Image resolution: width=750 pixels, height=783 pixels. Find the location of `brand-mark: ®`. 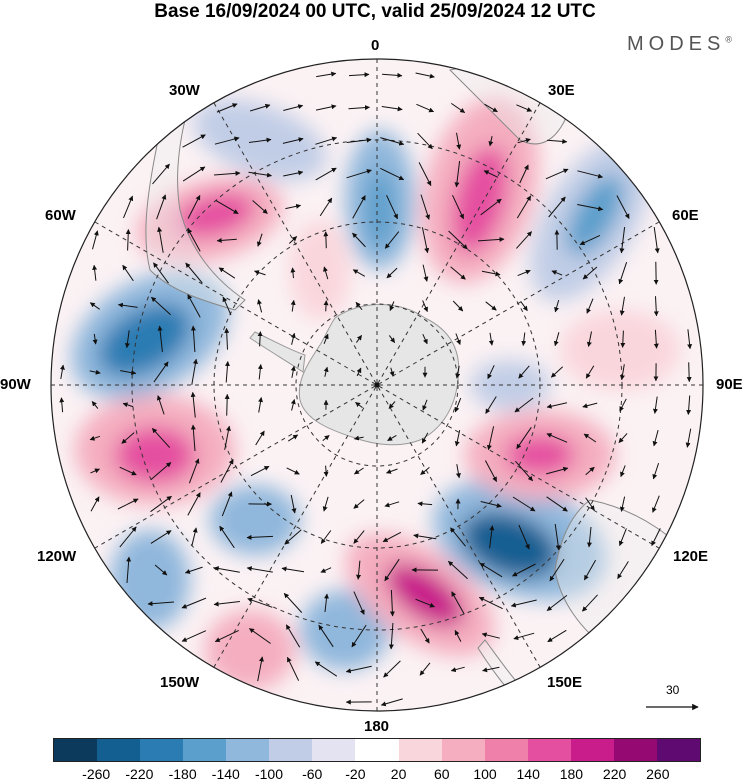

brand-mark: ® is located at coordinates (728, 39).